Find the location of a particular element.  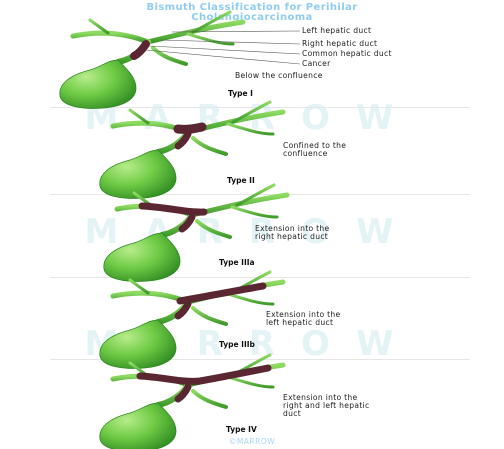

panel-1-type-label: Type I is located at coordinates (240, 93).